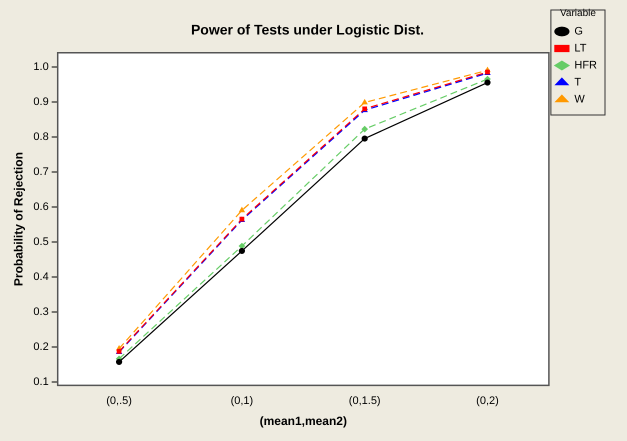 Image resolution: width=627 pixels, height=441 pixels. Describe the element at coordinates (119, 401) in the screenshot. I see `x-tick-label: (0,.5)` at that location.